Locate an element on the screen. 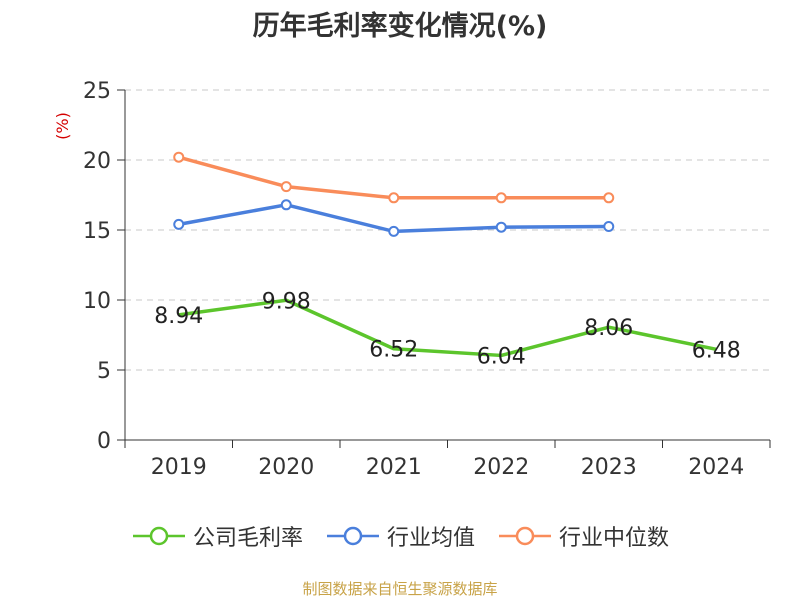 The image size is (800, 600). x-tick-label: 2024 is located at coordinates (716, 467).